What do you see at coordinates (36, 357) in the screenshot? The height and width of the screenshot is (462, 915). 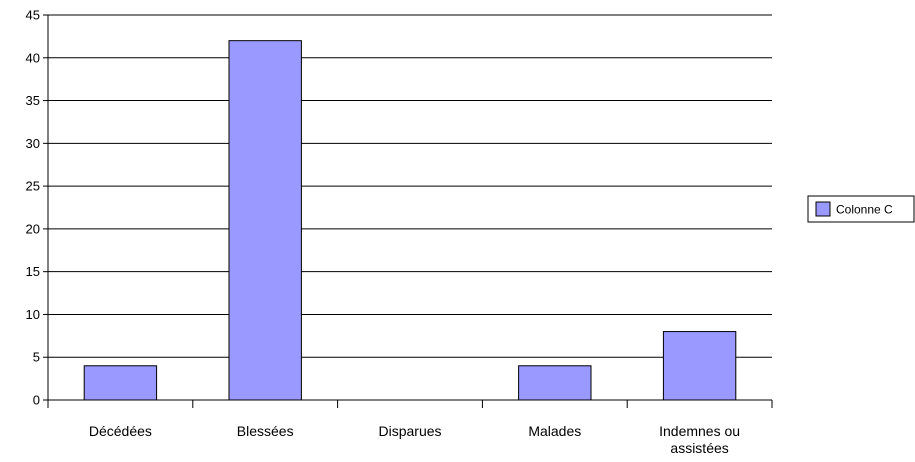 I see `y-tick-label: 5` at bounding box center [36, 357].